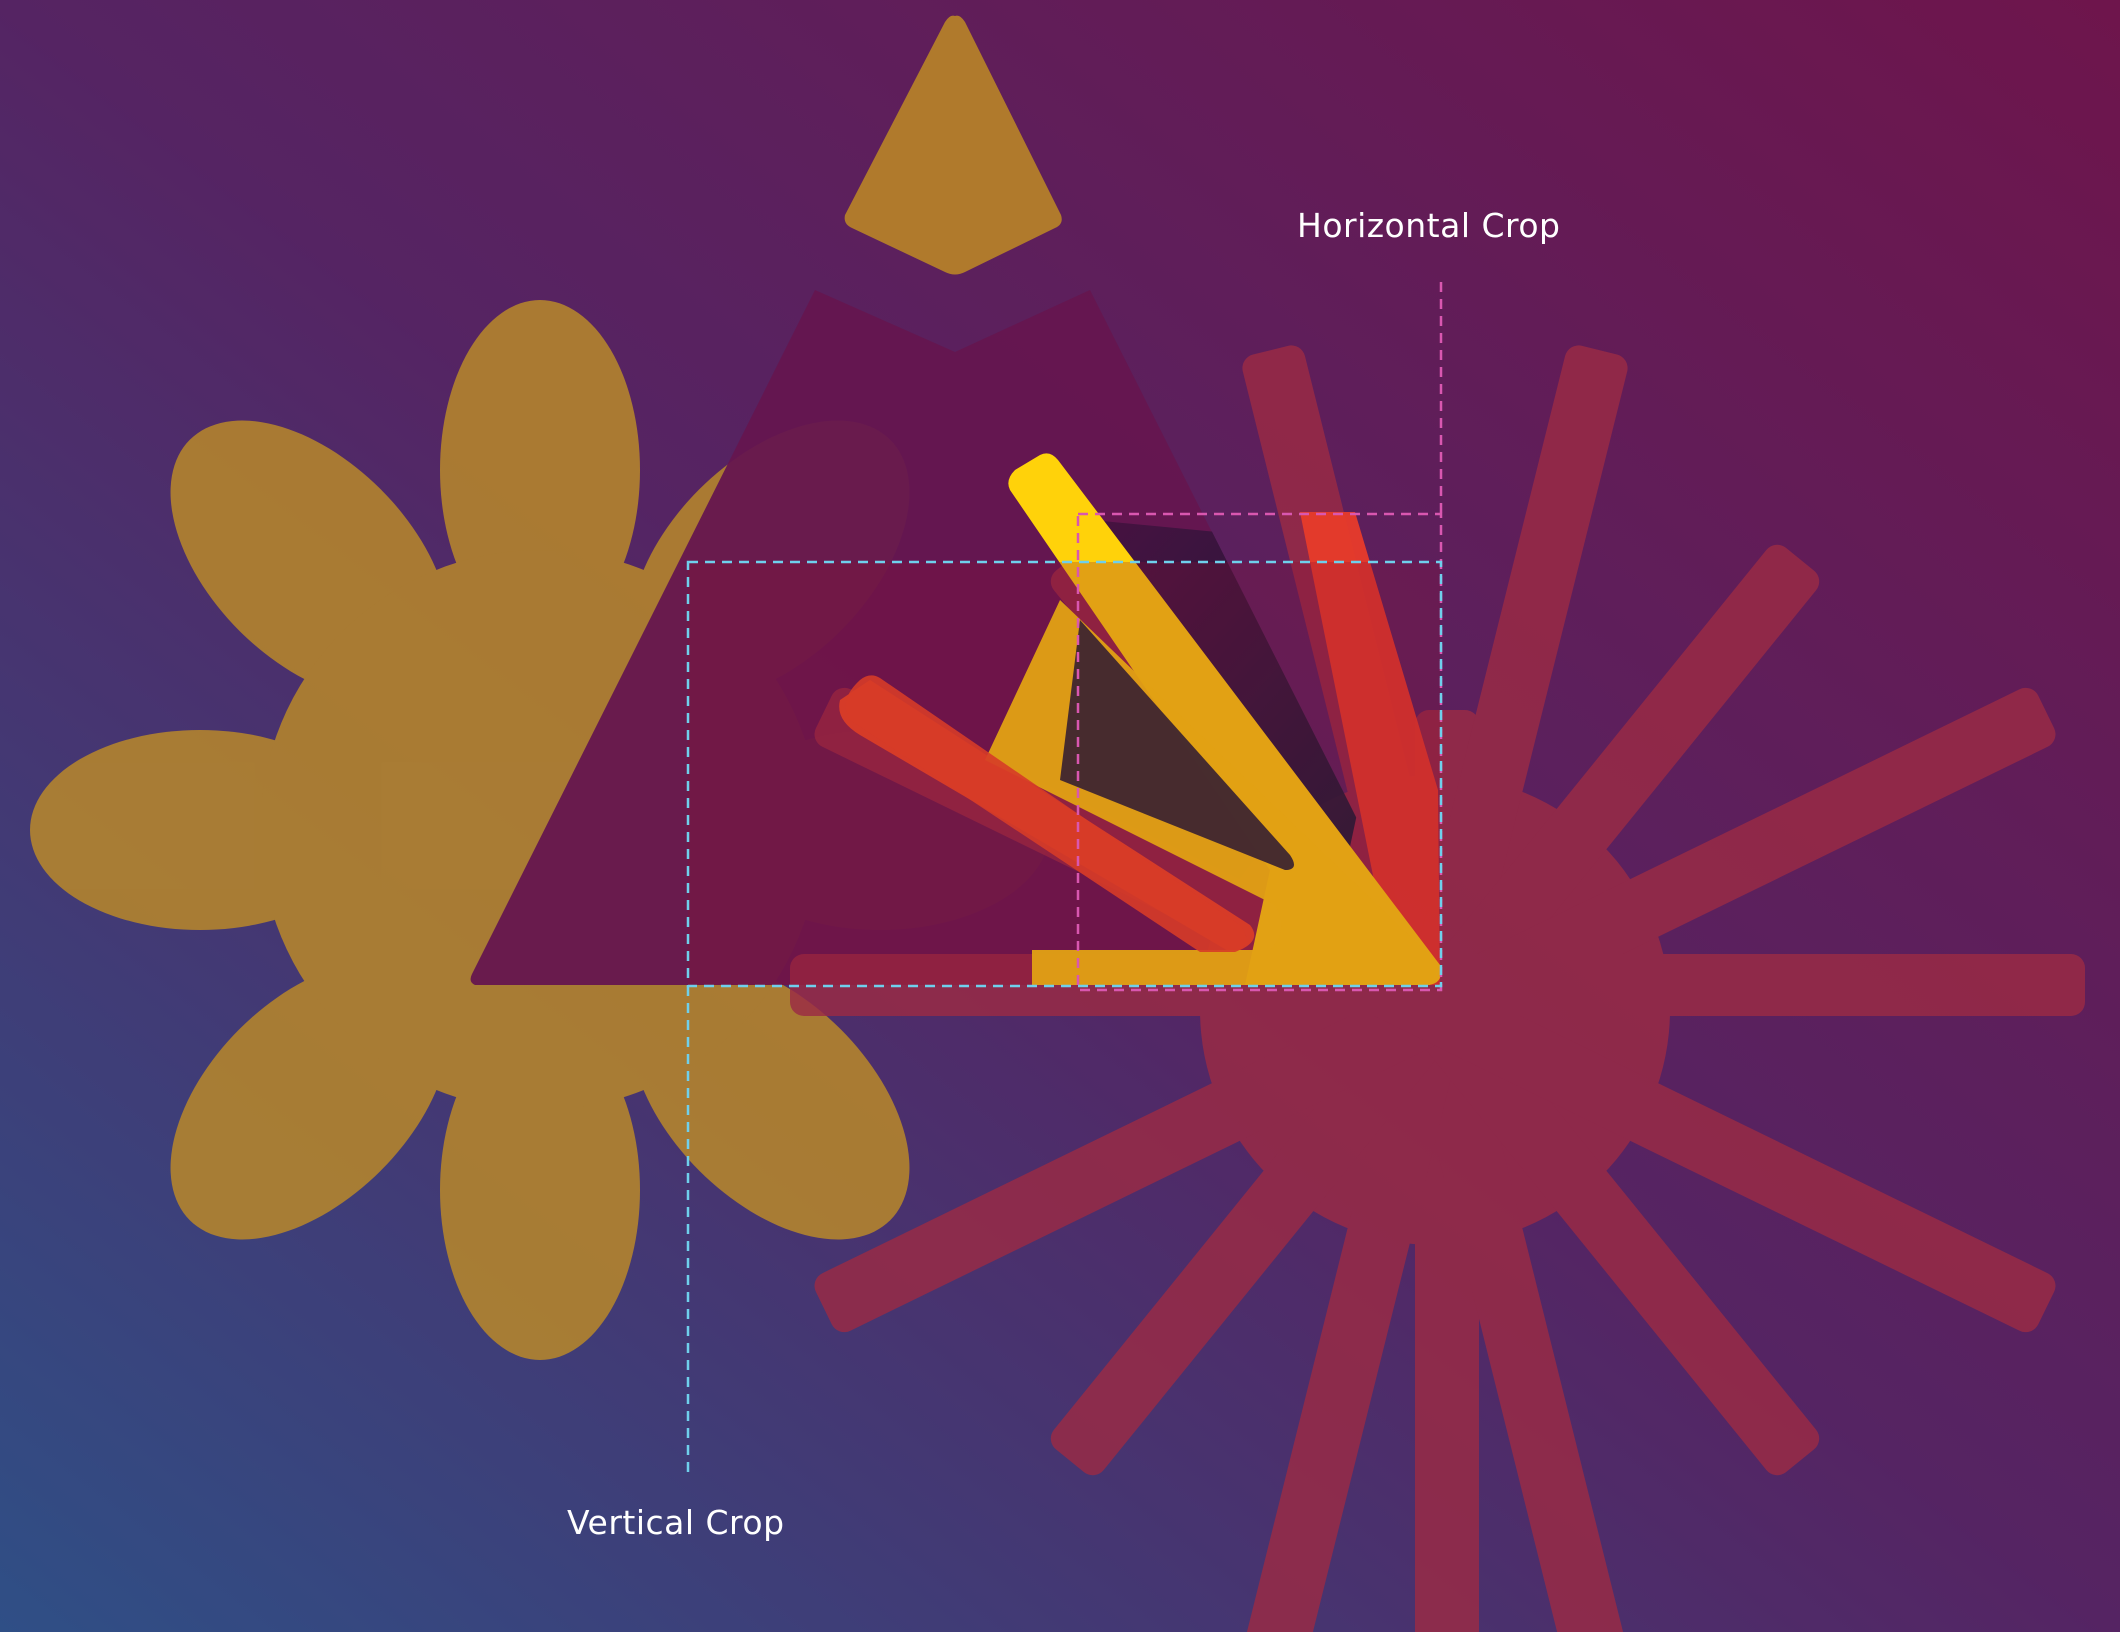 The width and height of the screenshot is (2120, 1632). Describe the element at coordinates (953, 145) in the screenshot. I see `top-triangle-shape` at that location.